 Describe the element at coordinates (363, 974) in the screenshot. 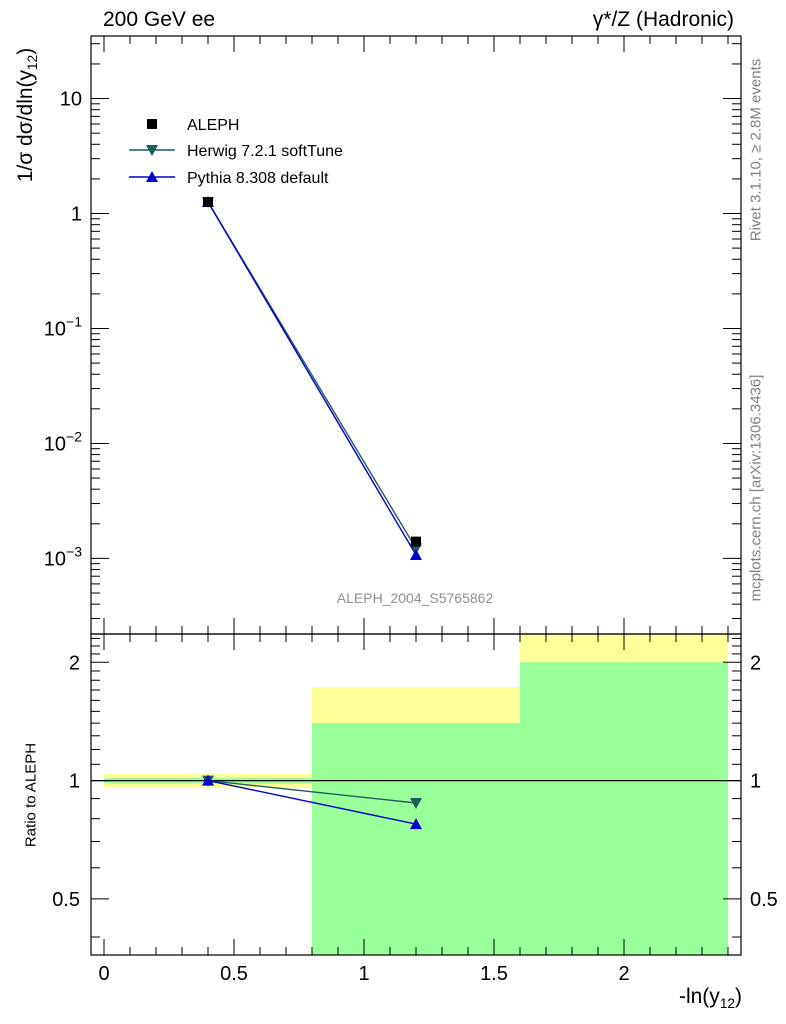

I see `x-tick-label: 1` at that location.